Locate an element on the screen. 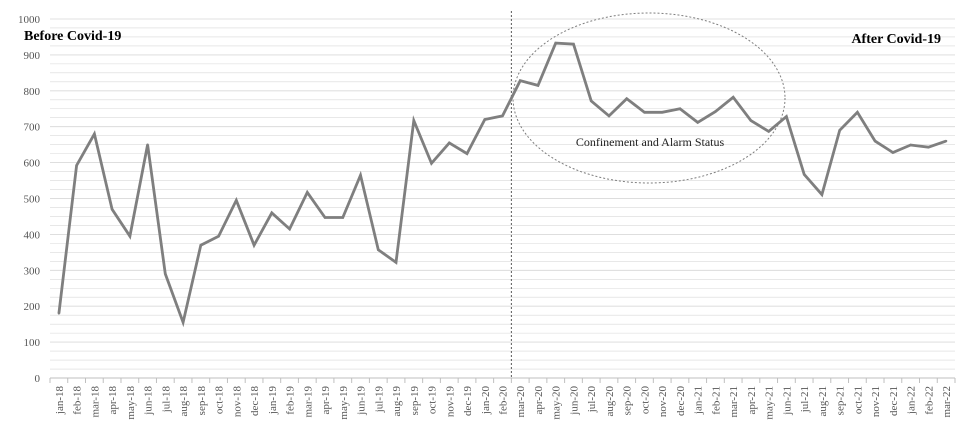  y-tick-label: 100 is located at coordinates (32, 343).